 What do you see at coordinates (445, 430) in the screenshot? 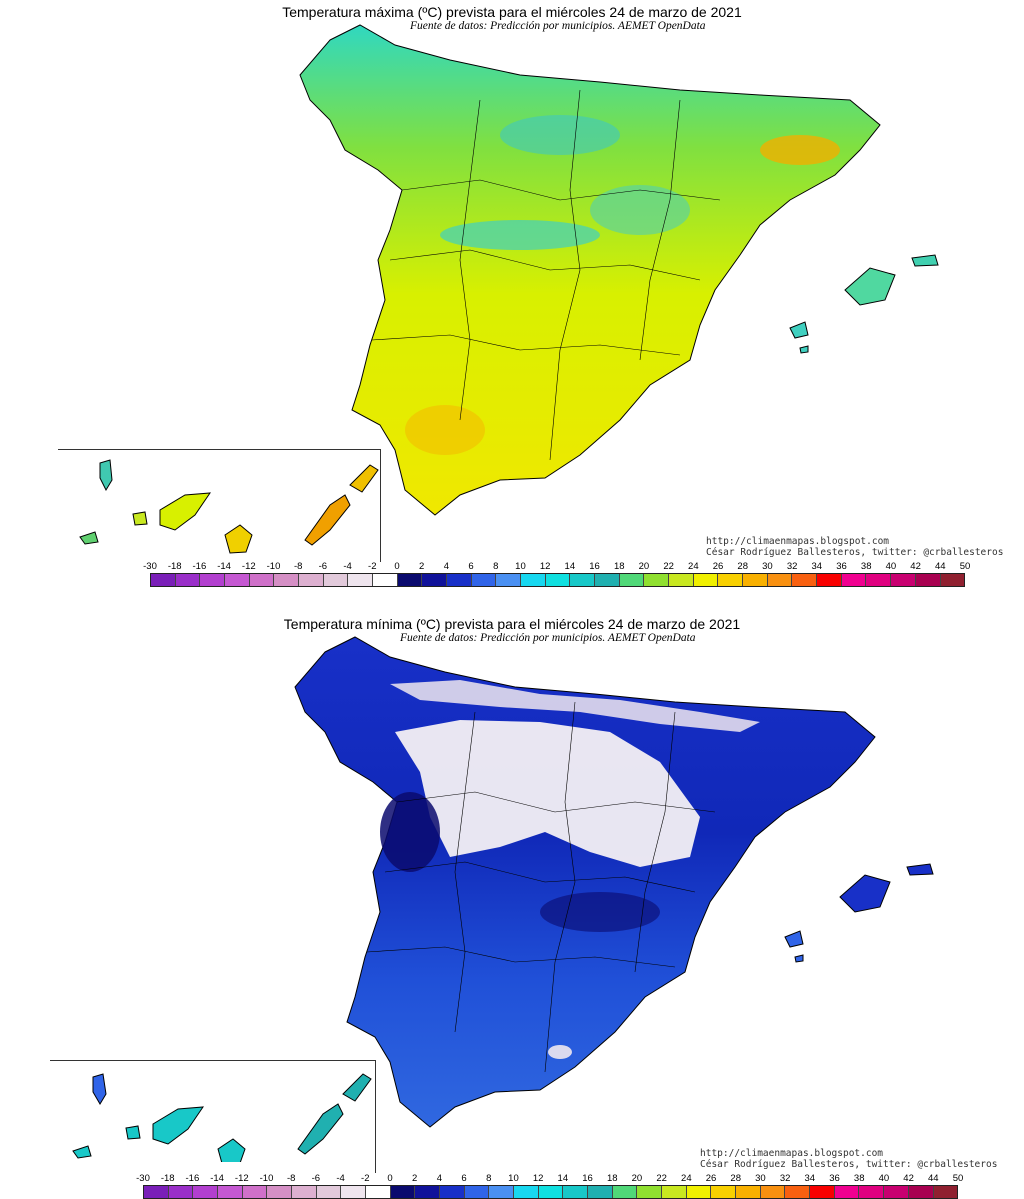
I see `guadalquivir-warm-area` at bounding box center [445, 430].